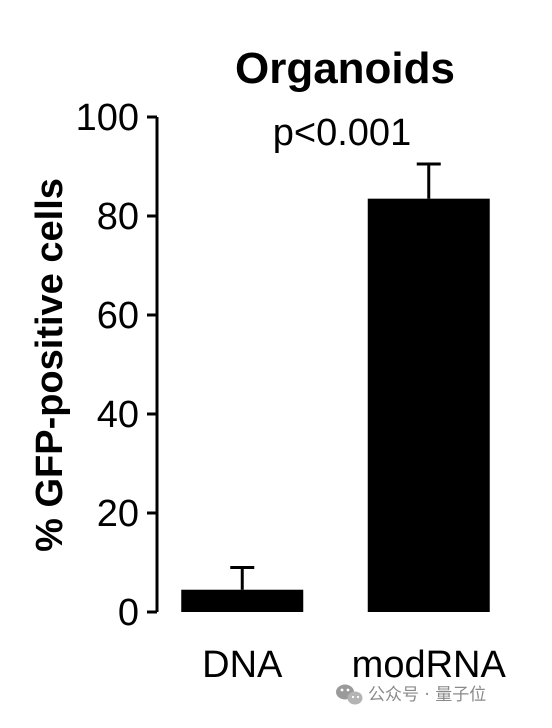 This screenshot has width=552, height=728. I want to click on watermark-text: 公众号 · 量子位, so click(427, 695).